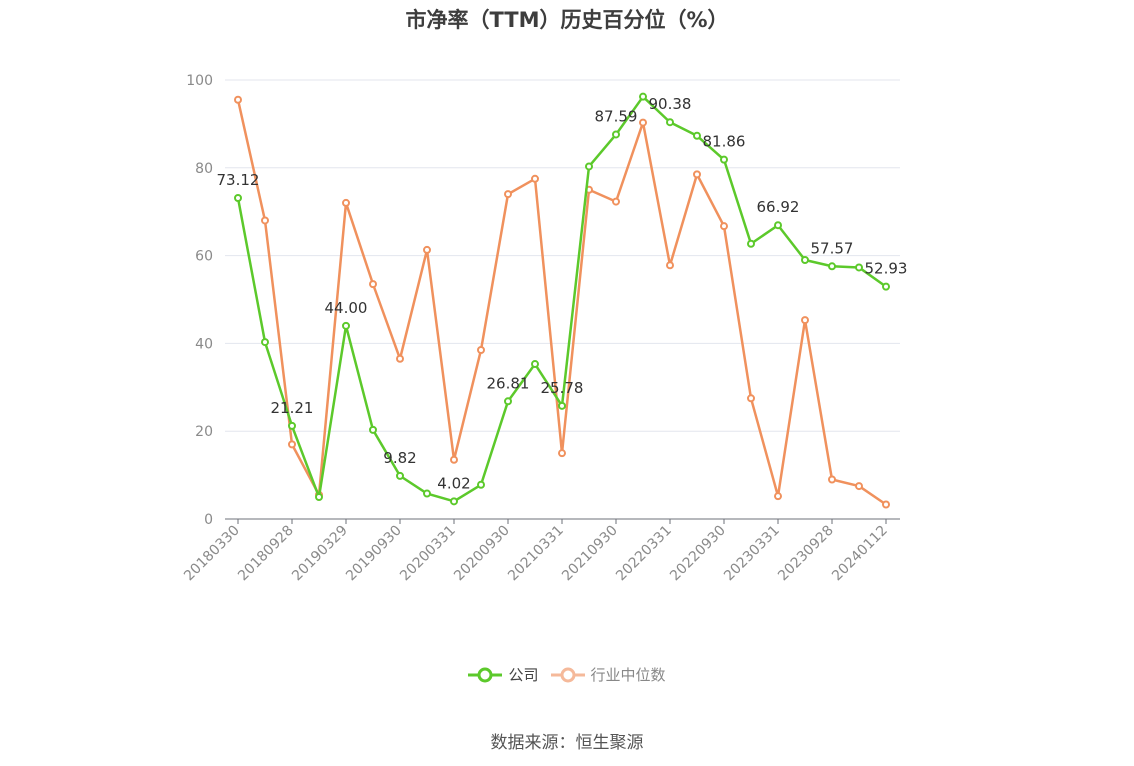 The image size is (1134, 766). I want to click on y-tick-label: 40, so click(204, 344).